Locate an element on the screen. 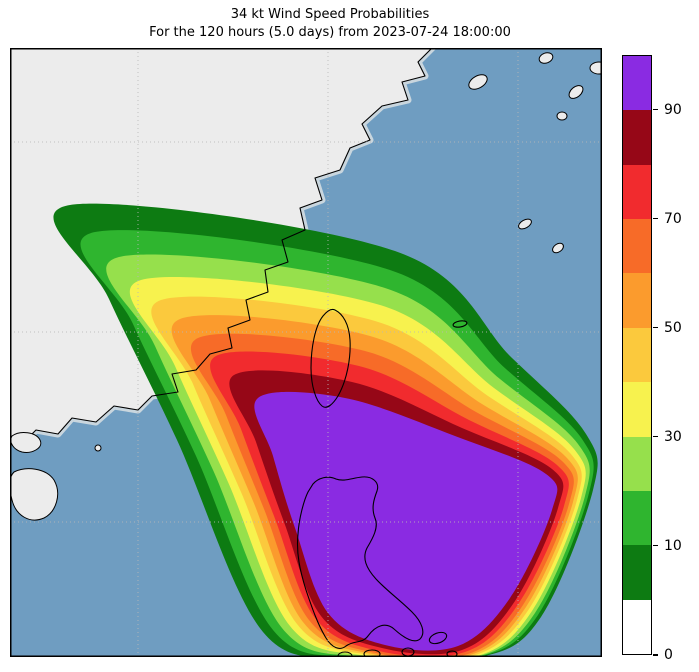 Image resolution: width=699 pixels, height=672 pixels. colorbar-tick-label: 0 is located at coordinates (668, 655).